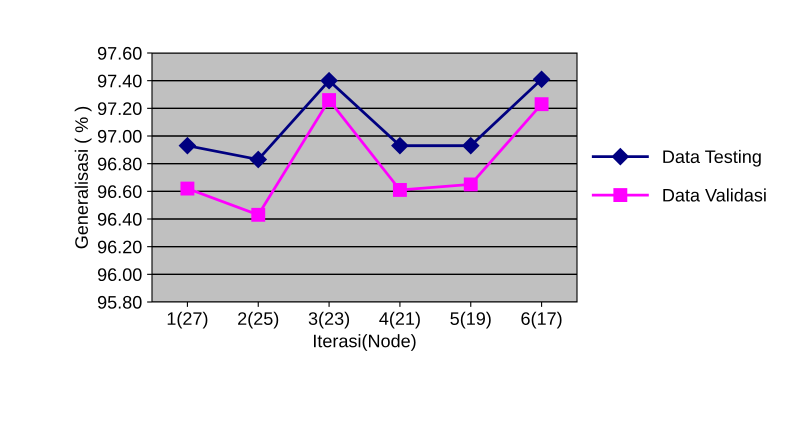 This screenshot has height=423, width=801. I want to click on x-tick-label: 3(23), so click(329, 320).